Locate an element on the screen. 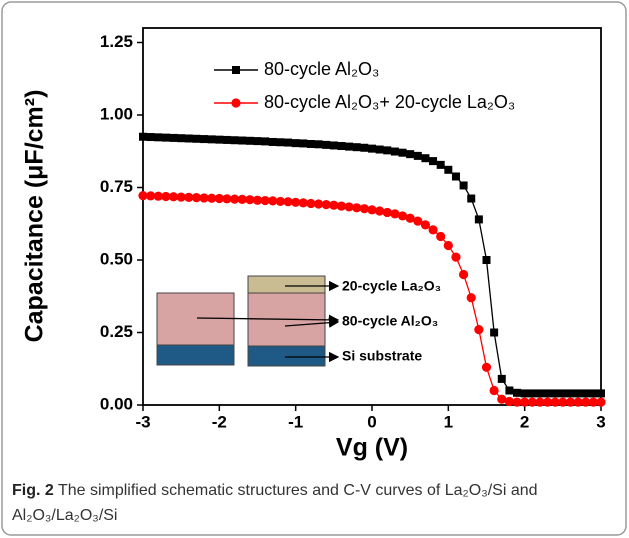  x-tick-label: 0 is located at coordinates (371, 421).